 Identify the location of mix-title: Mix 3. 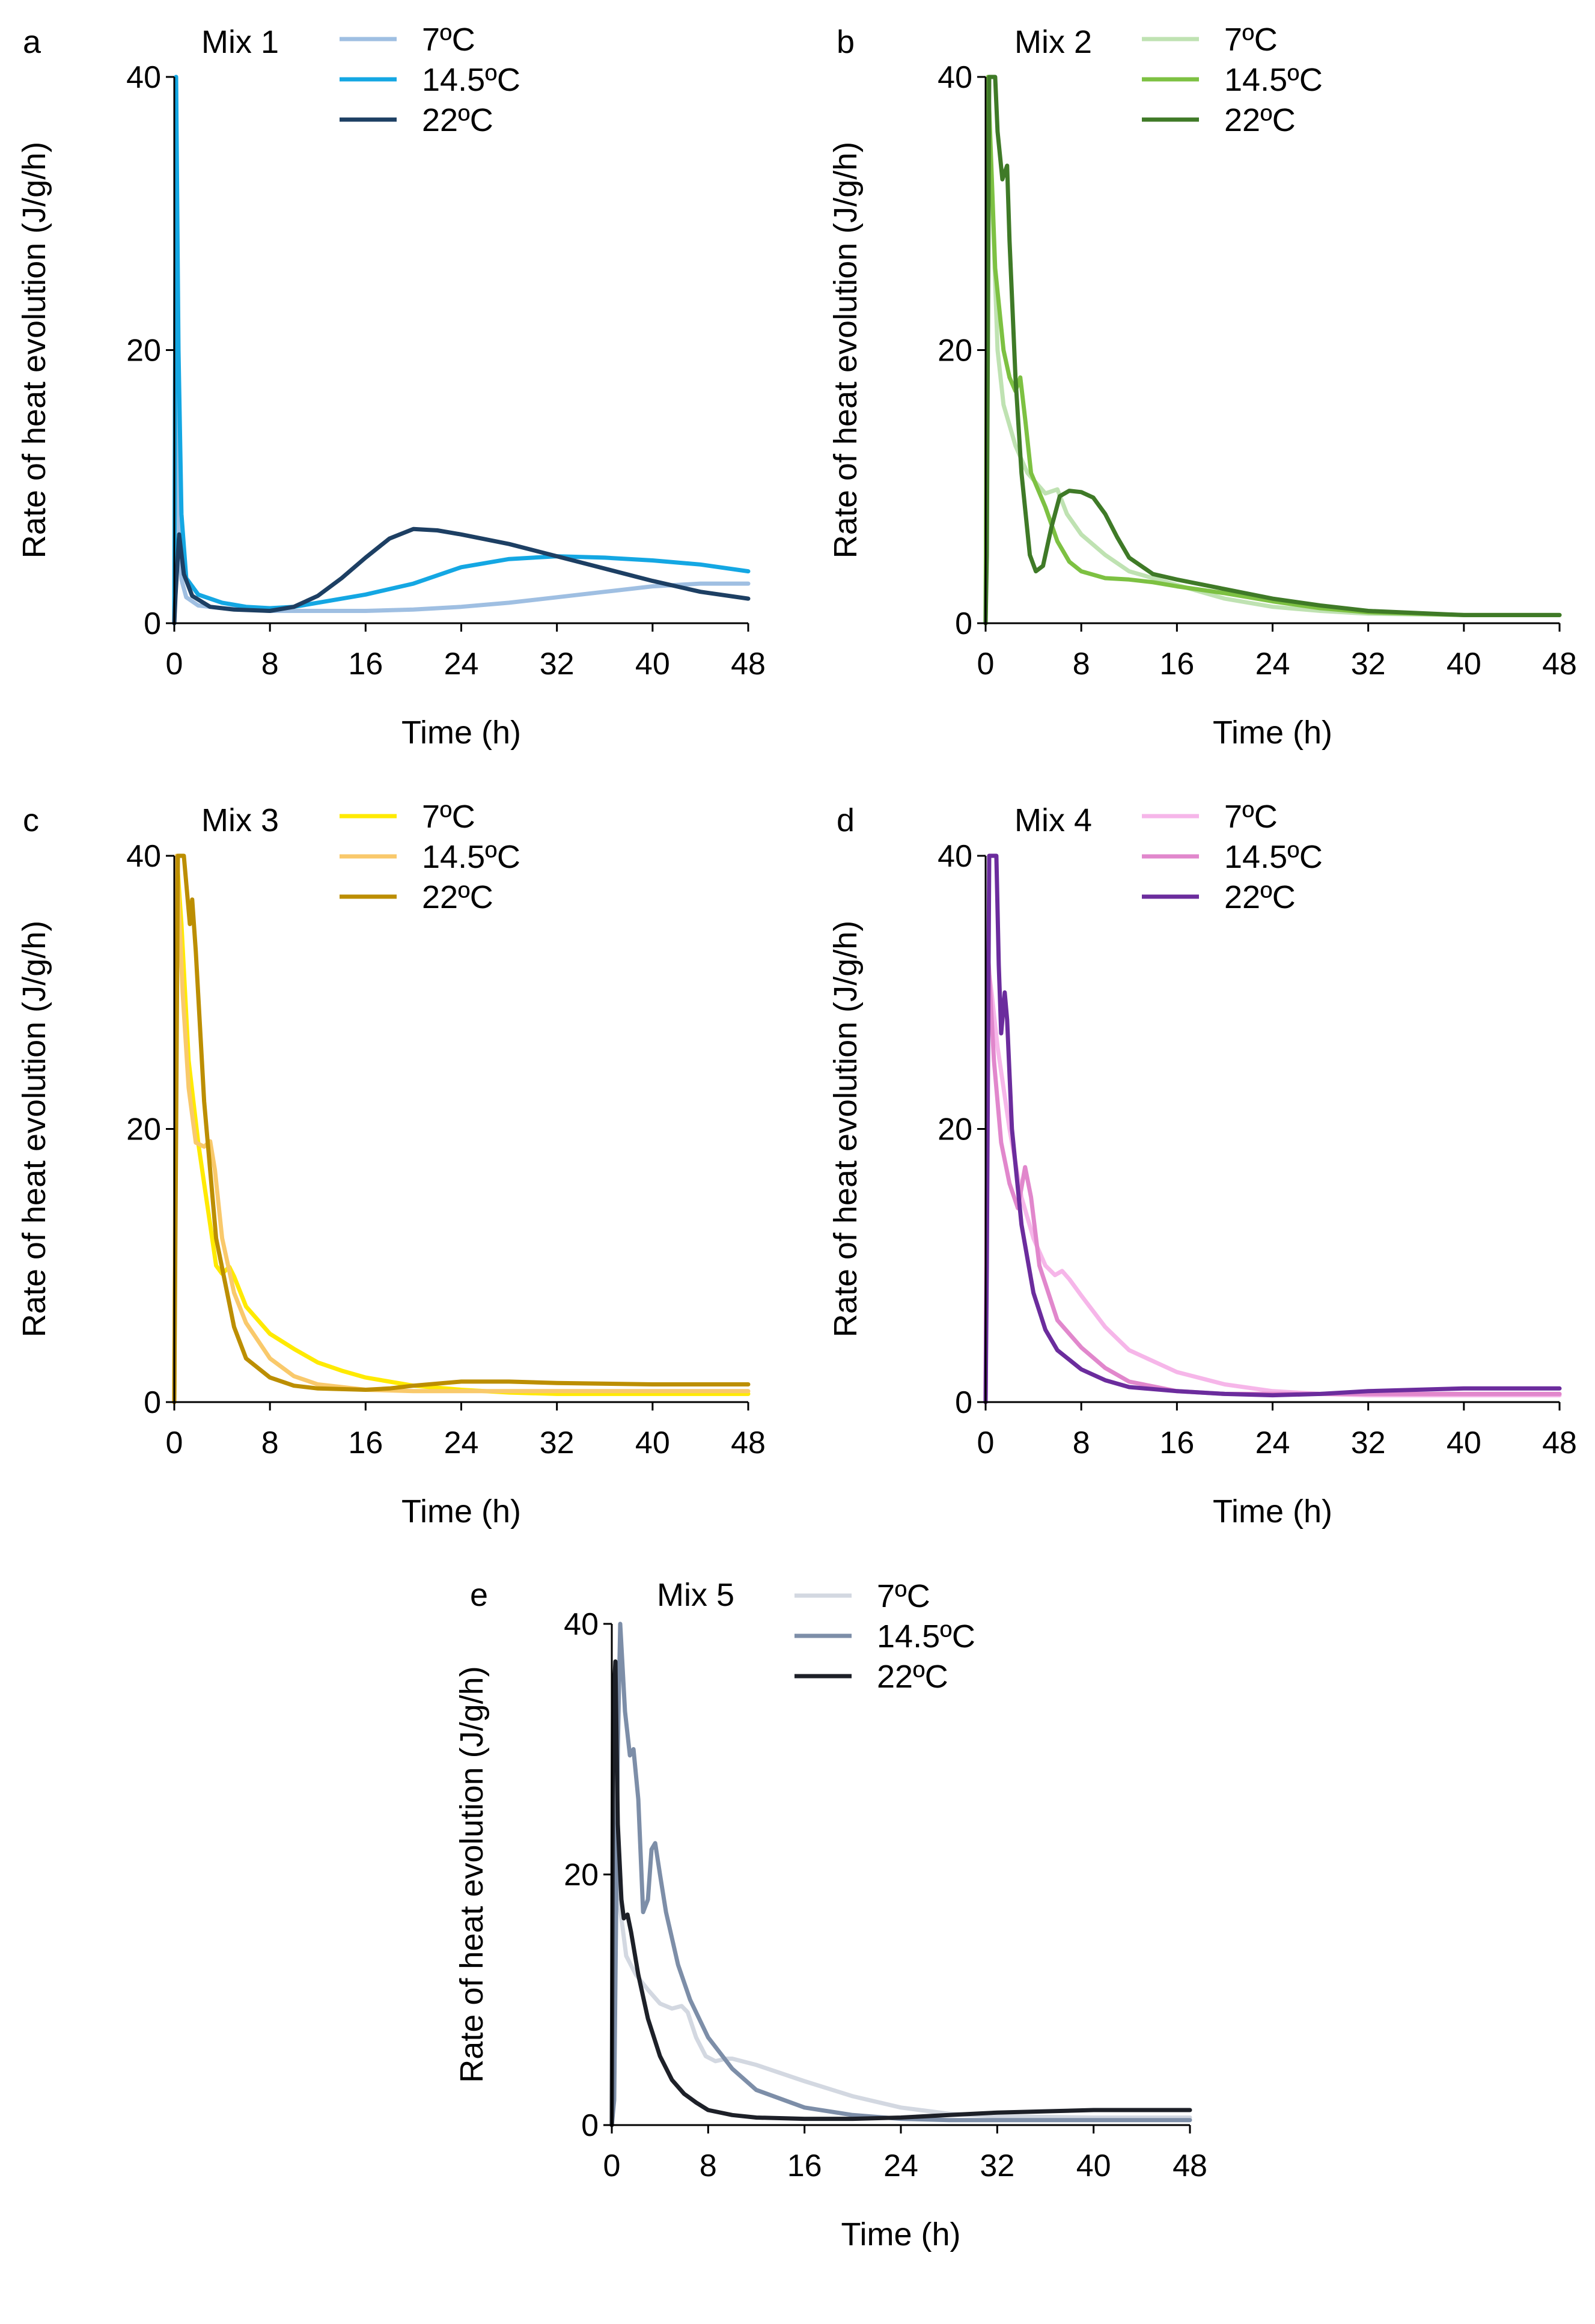
(240, 820).